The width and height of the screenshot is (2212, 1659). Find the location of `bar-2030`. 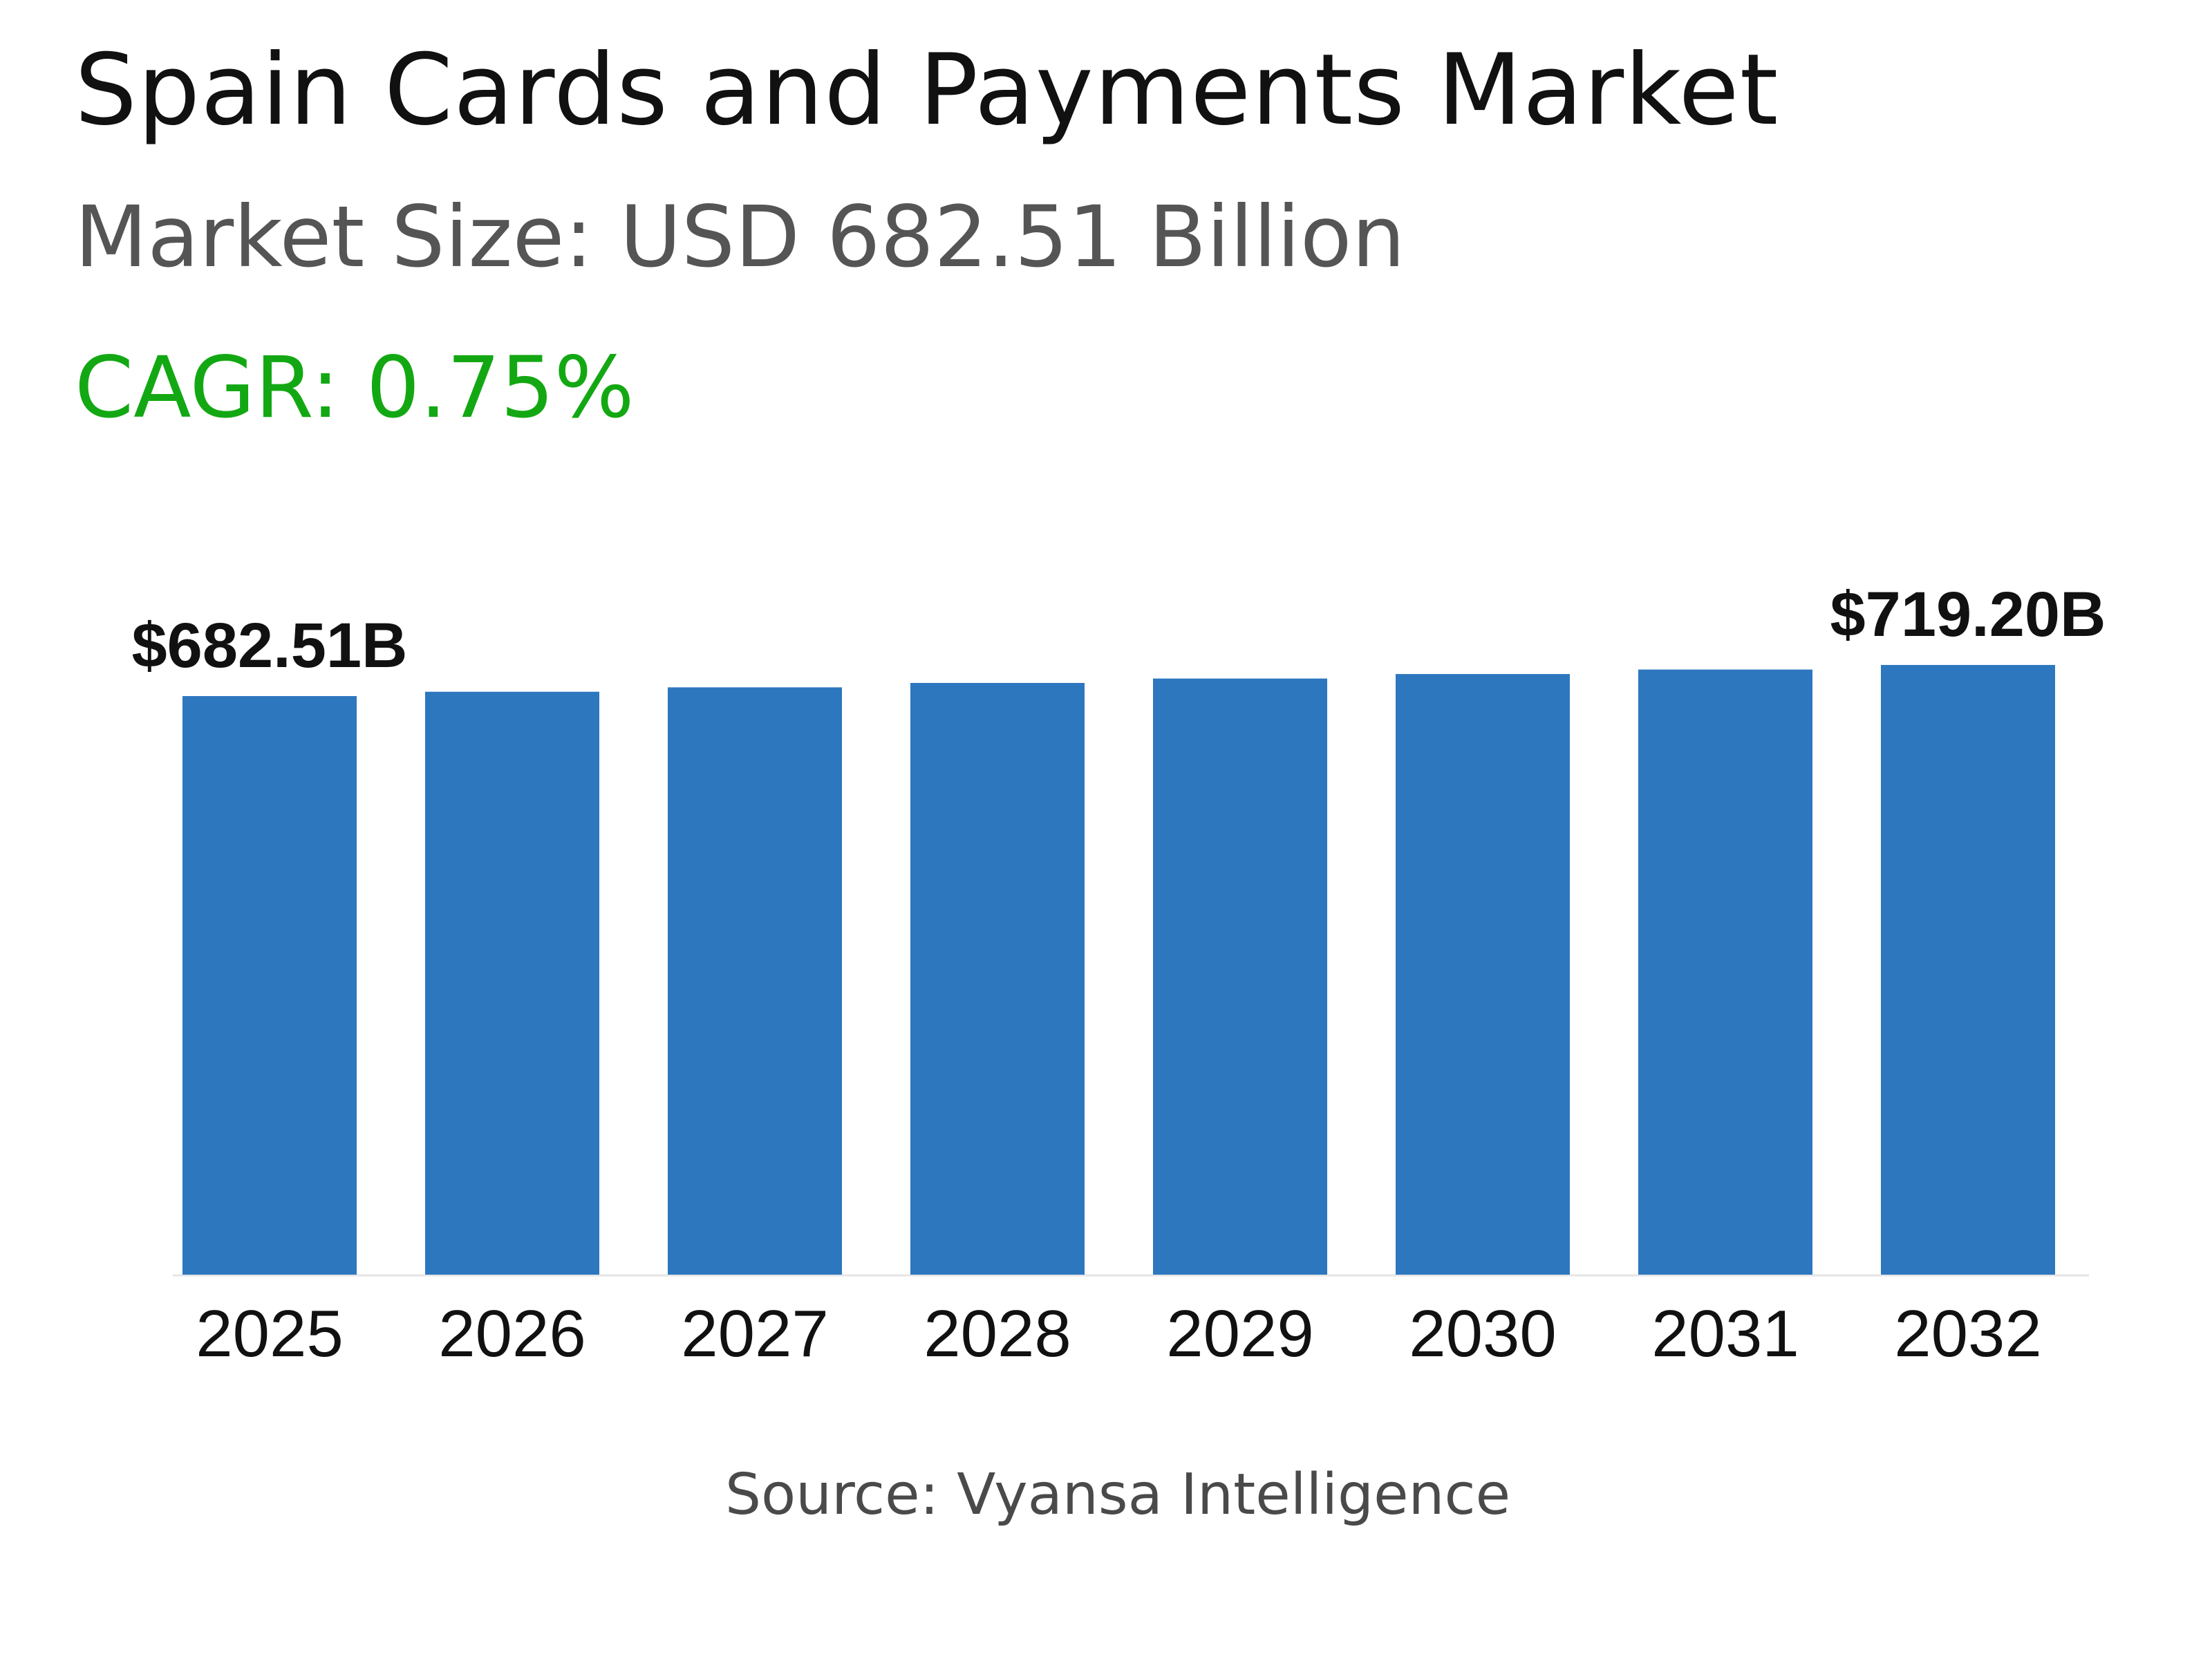

bar-2030 is located at coordinates (1483, 974).